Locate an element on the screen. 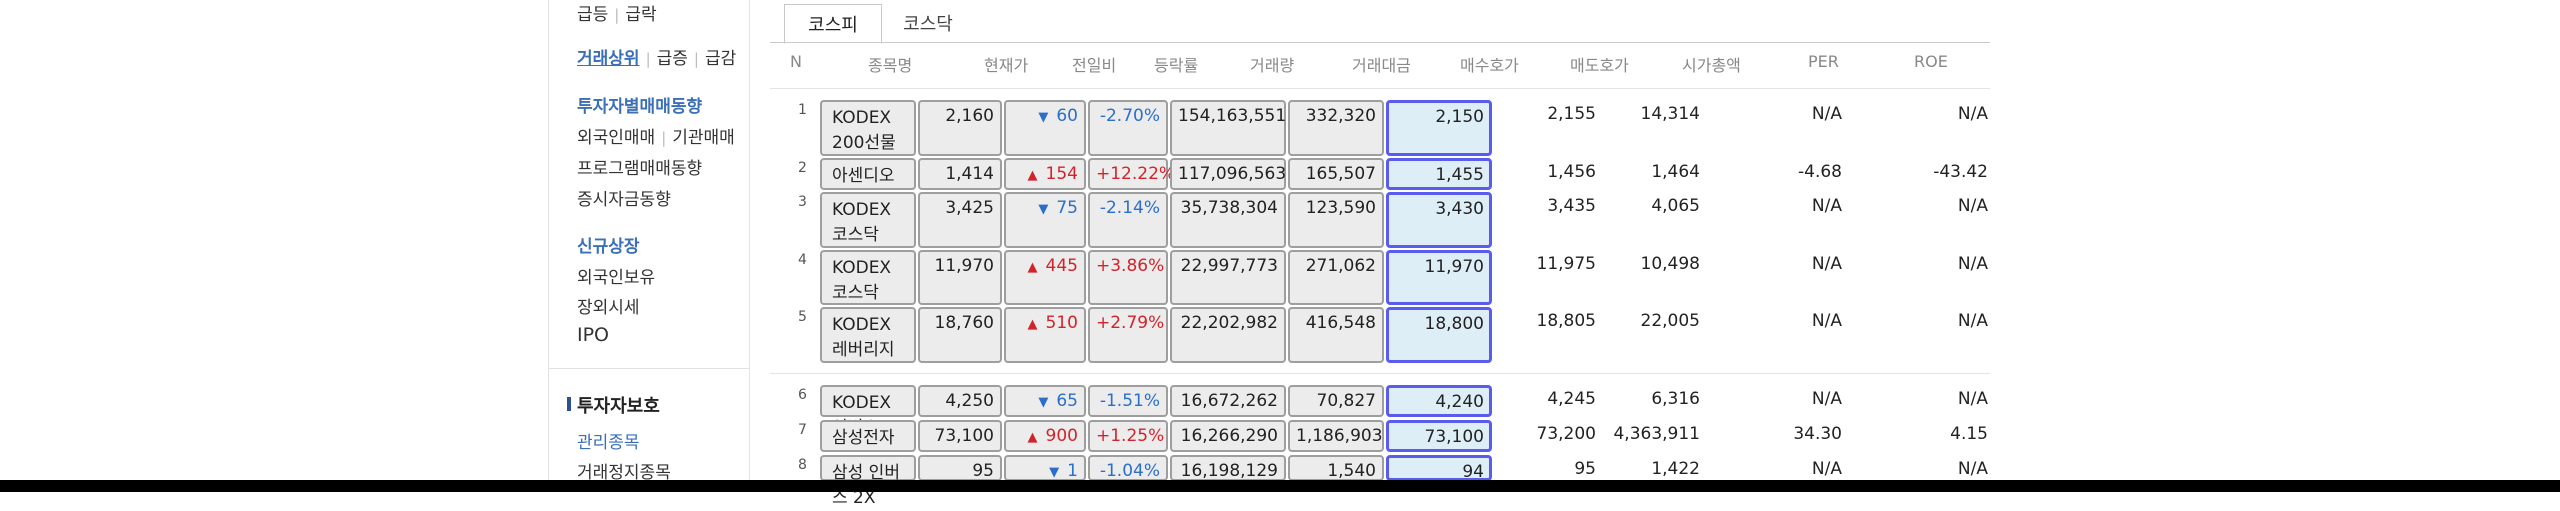 Image resolution: width=2560 pixels, height=511 pixels. rate-cell: +2.79% is located at coordinates (1128, 335).